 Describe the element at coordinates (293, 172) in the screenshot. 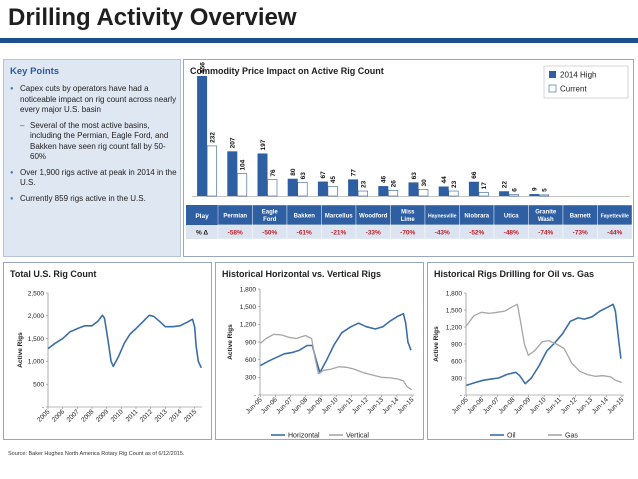

I see `data-label-2014-high: 80` at that location.